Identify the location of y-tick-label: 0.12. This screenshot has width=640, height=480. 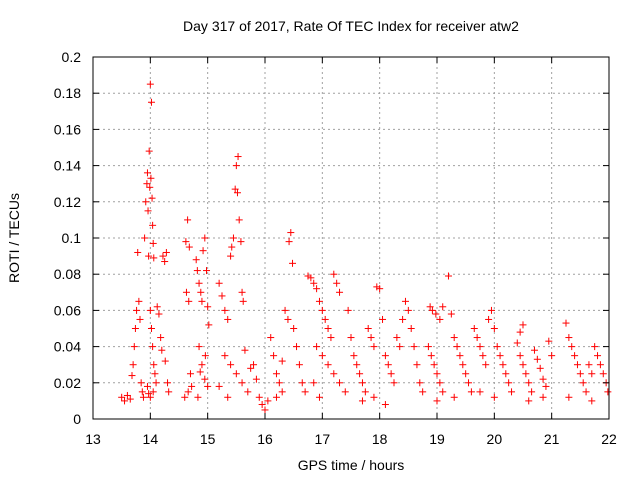
(67, 202).